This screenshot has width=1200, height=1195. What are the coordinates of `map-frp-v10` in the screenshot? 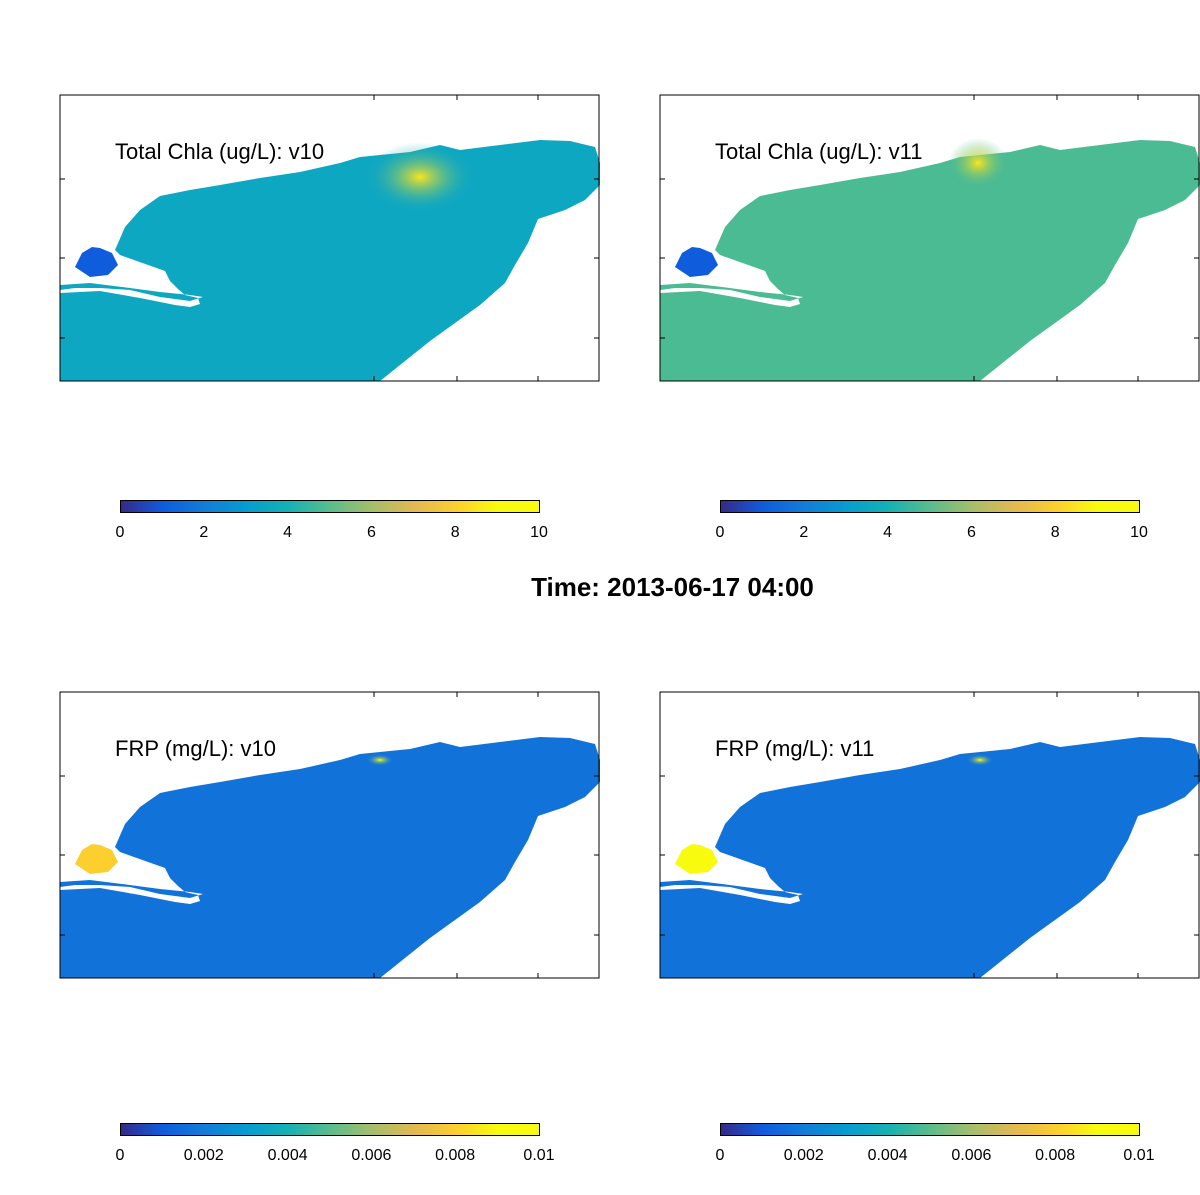 It's located at (329, 835).